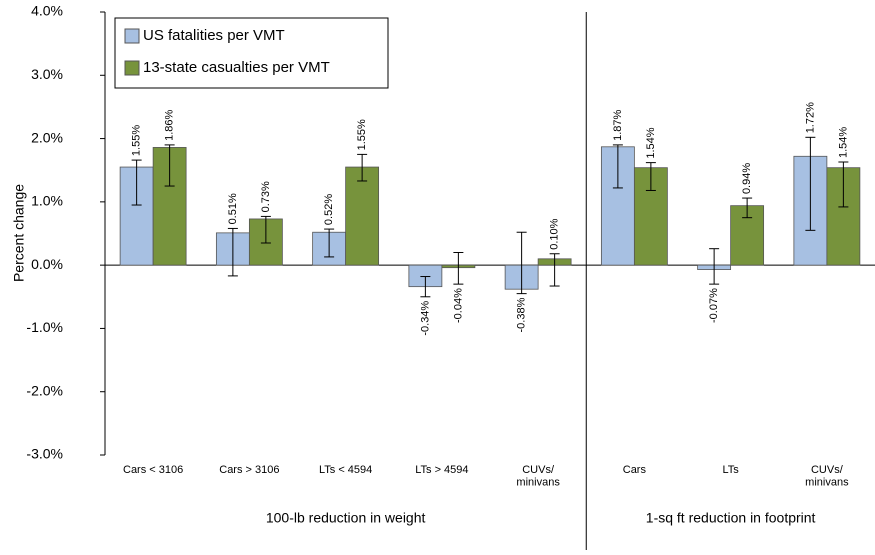 This screenshot has height=555, width=875. Describe the element at coordinates (236, 67) in the screenshot. I see `legend-label: 13-state casualties per VMT` at that location.